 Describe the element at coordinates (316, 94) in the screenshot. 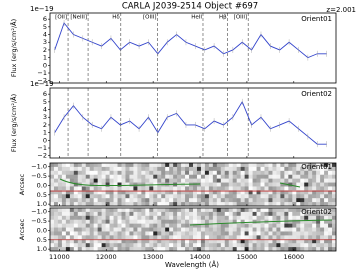

I see `legend: Orient02` at that location.